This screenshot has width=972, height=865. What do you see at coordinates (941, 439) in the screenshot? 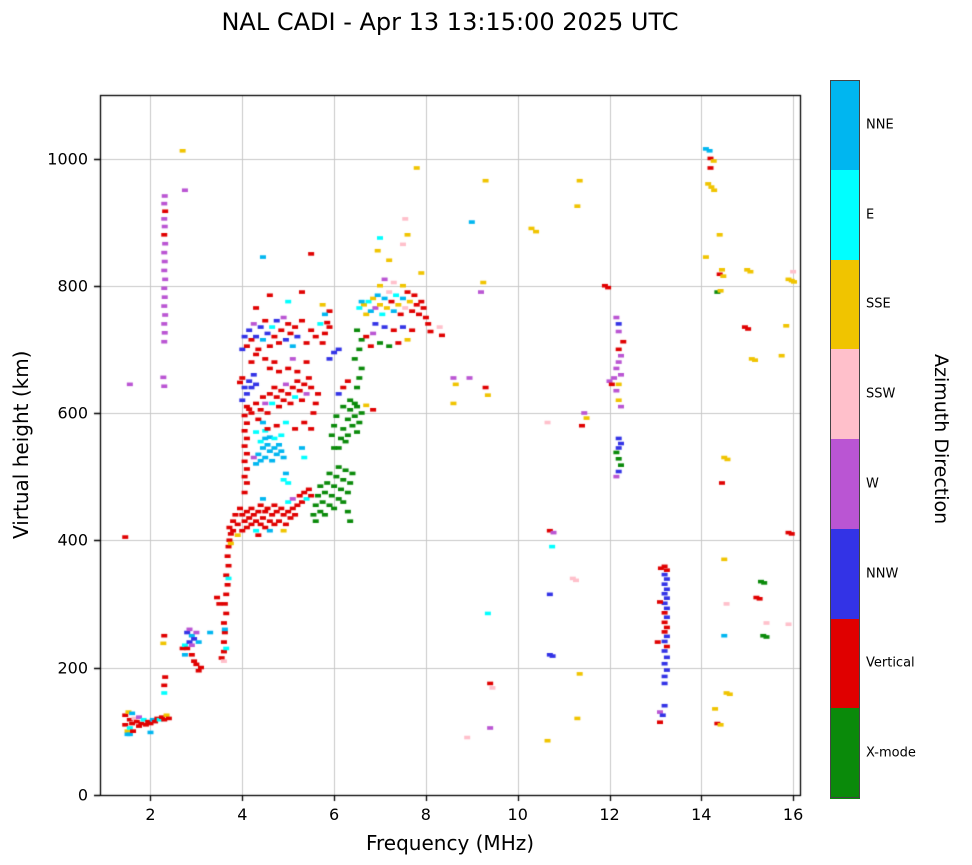
I see `colorbar-title: Azimuth Direction` at bounding box center [941, 439].